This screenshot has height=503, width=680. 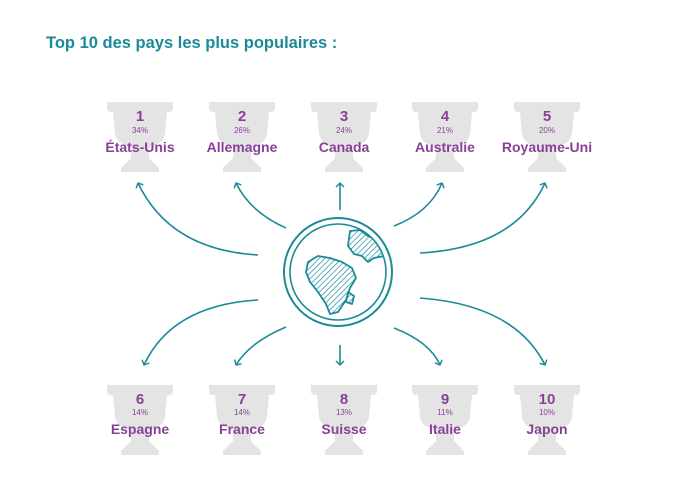 What do you see at coordinates (344, 429) in the screenshot?
I see `country-name: Suisse` at bounding box center [344, 429].